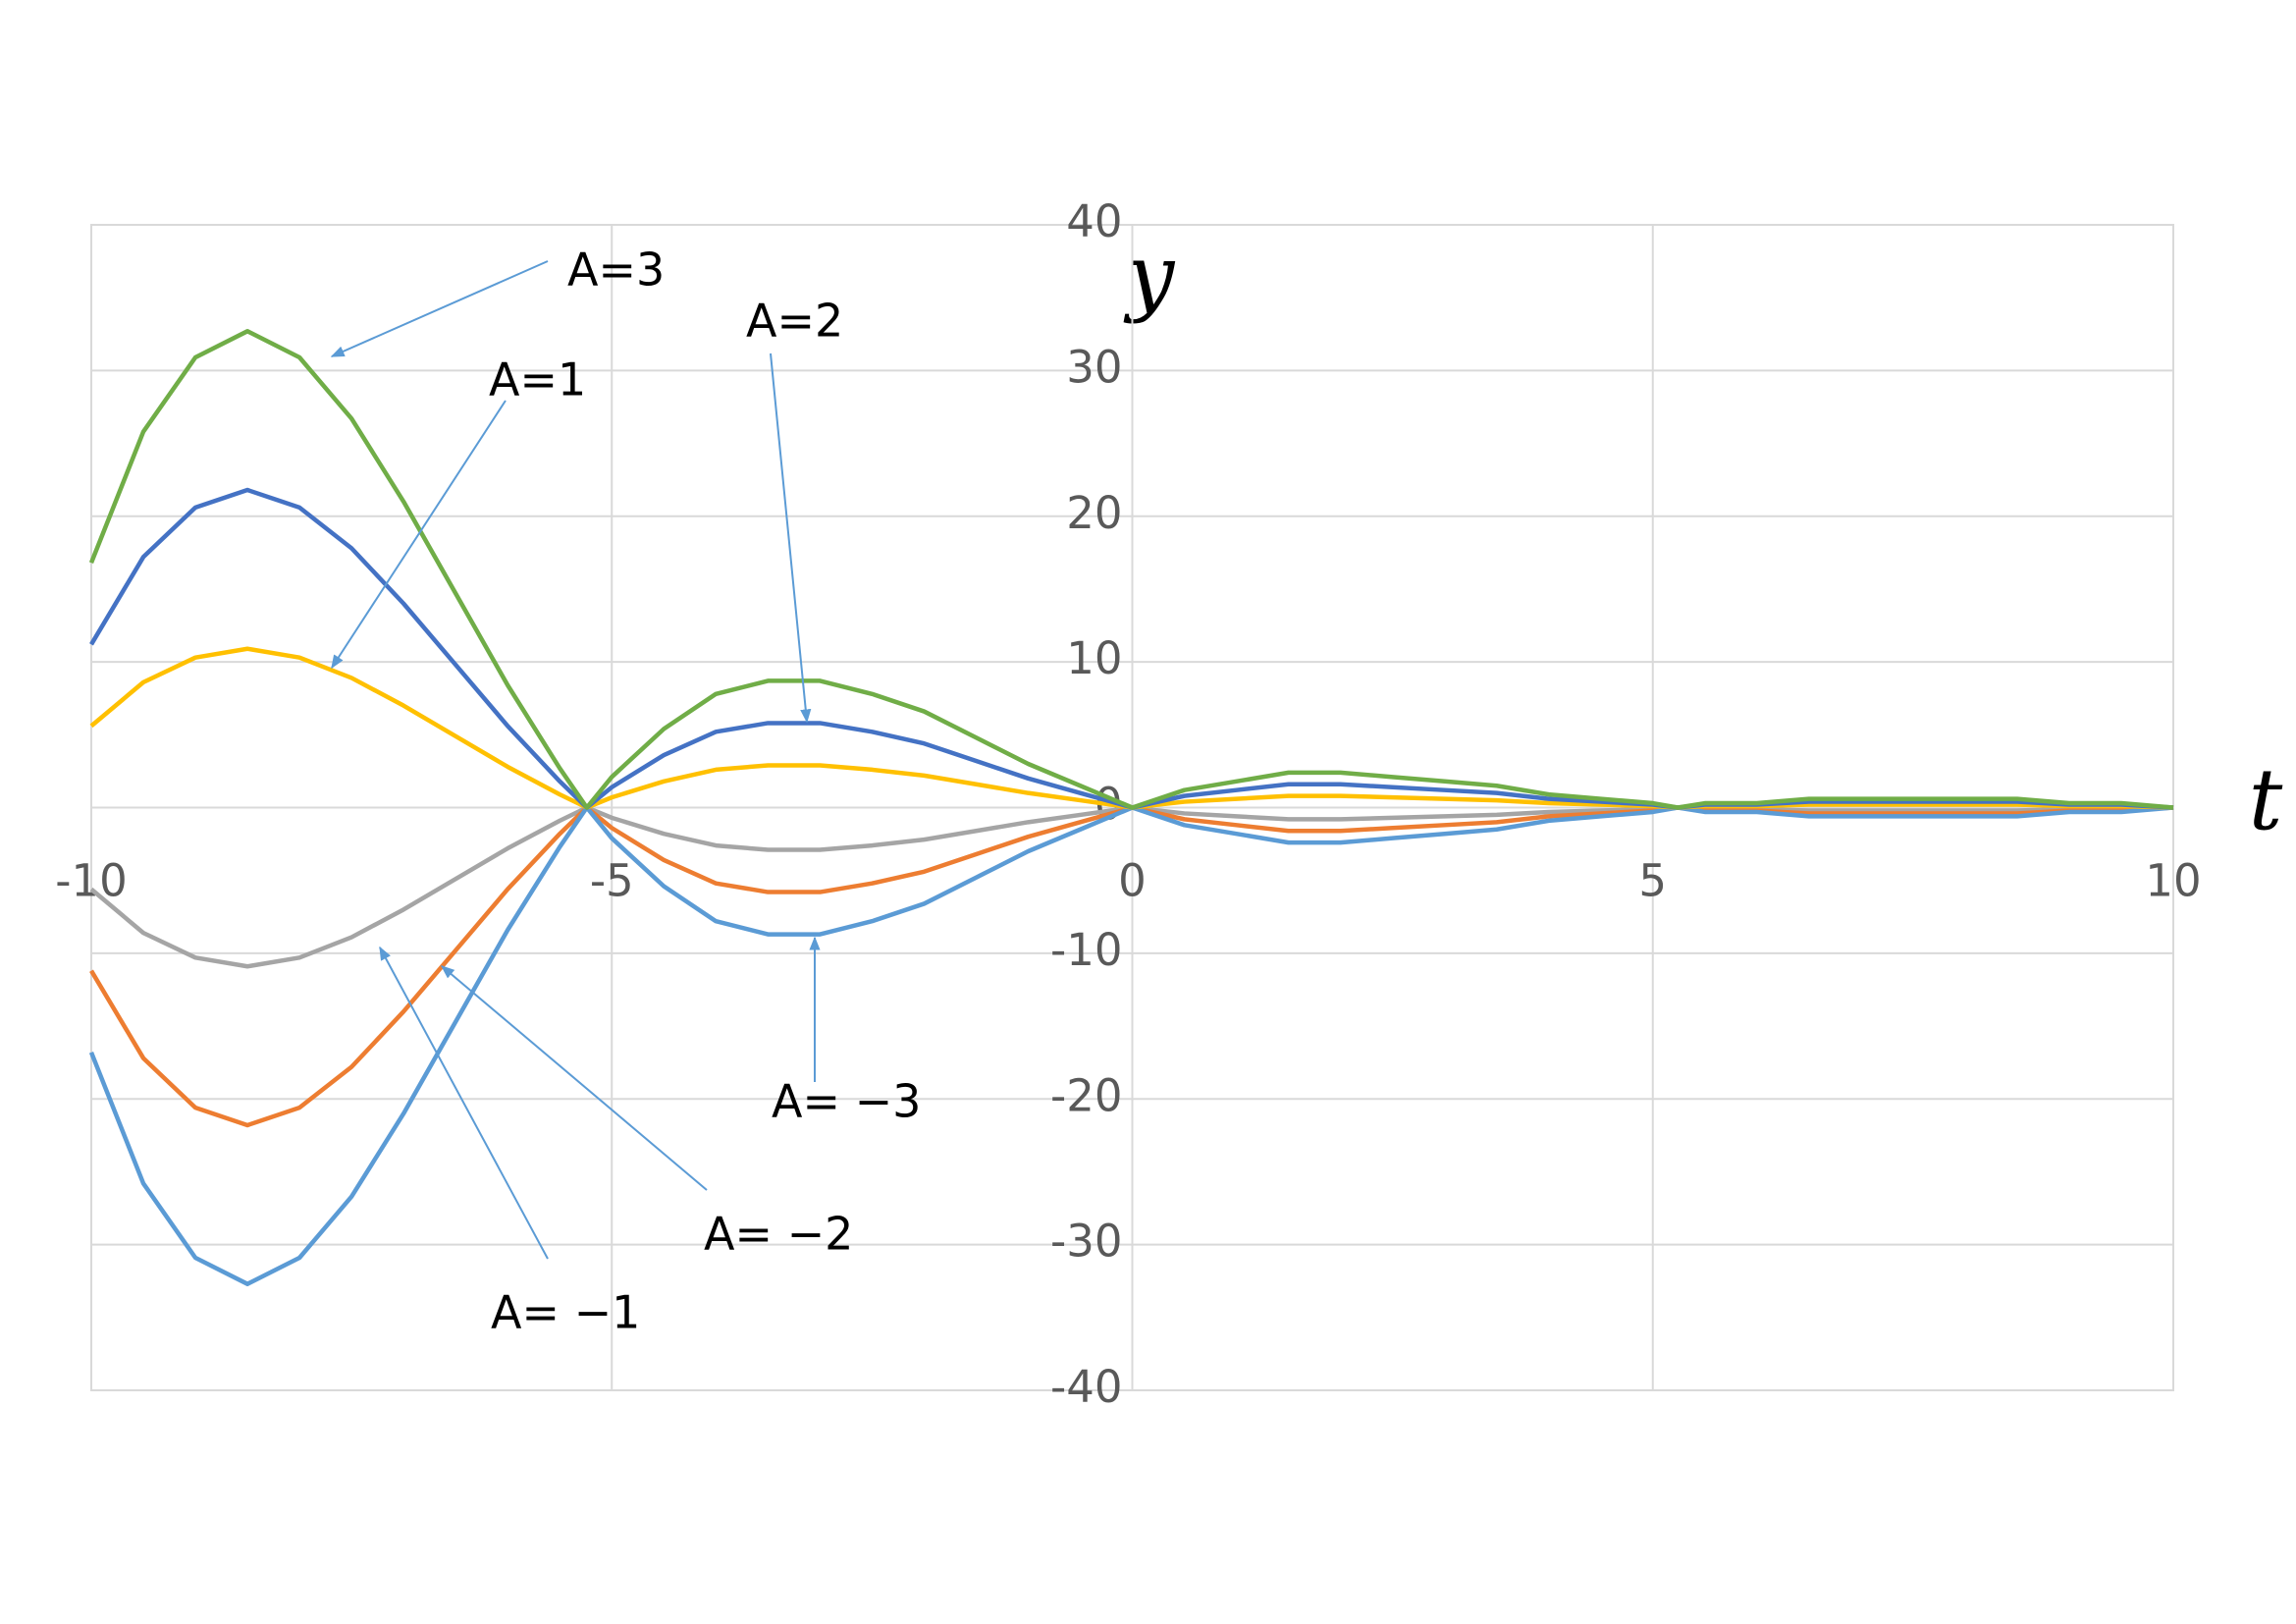 The height and width of the screenshot is (1624, 2296). Describe the element at coordinates (1094, 513) in the screenshot. I see `y-tick-label: 20` at that location.